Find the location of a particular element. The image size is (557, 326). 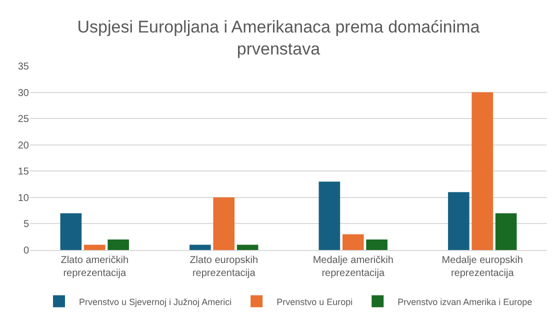

y-tick-label: 25 is located at coordinates (24, 120).